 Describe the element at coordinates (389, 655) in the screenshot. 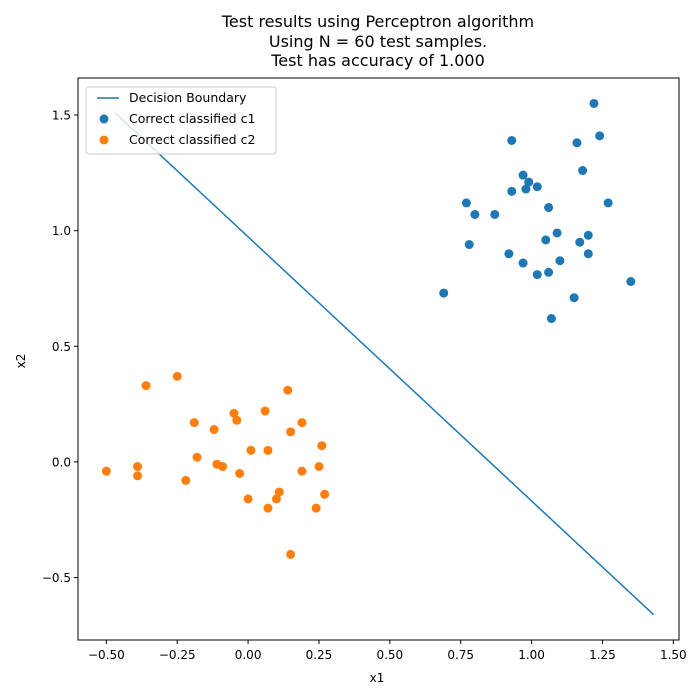

I see `x-tick-label: 0.50` at that location.